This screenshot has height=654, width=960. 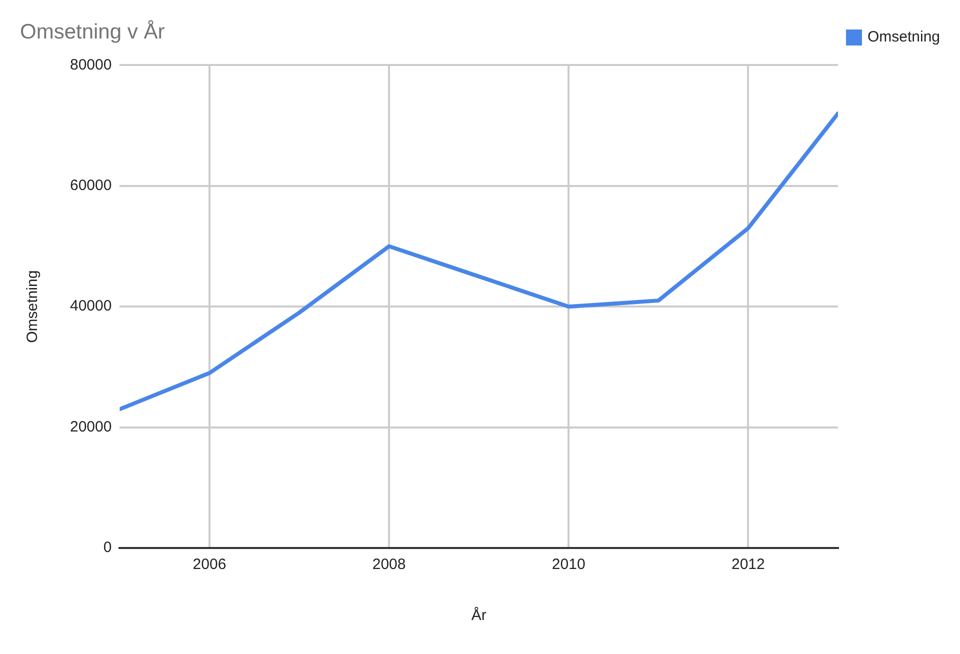 I want to click on x-tick-label: 2012, so click(x=748, y=565).